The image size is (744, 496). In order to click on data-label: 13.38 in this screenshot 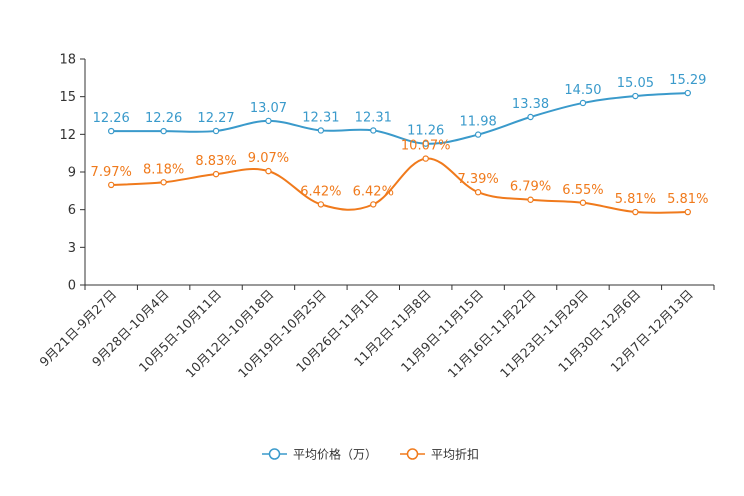, I will do `click(530, 104)`.